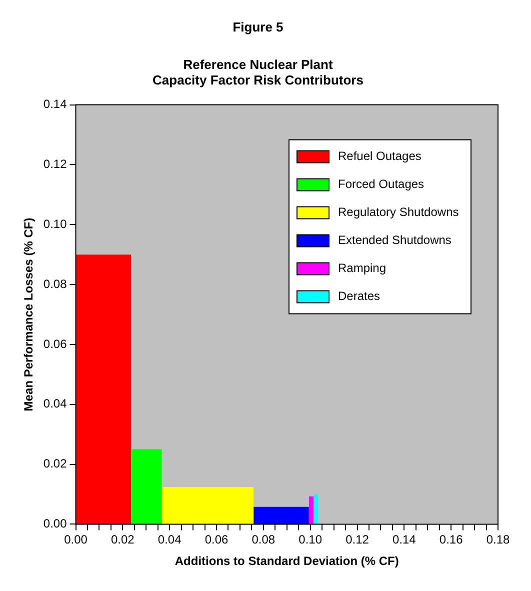 Image resolution: width=531 pixels, height=591 pixels. What do you see at coordinates (362, 268) in the screenshot?
I see `legend-label: Ramping` at bounding box center [362, 268].